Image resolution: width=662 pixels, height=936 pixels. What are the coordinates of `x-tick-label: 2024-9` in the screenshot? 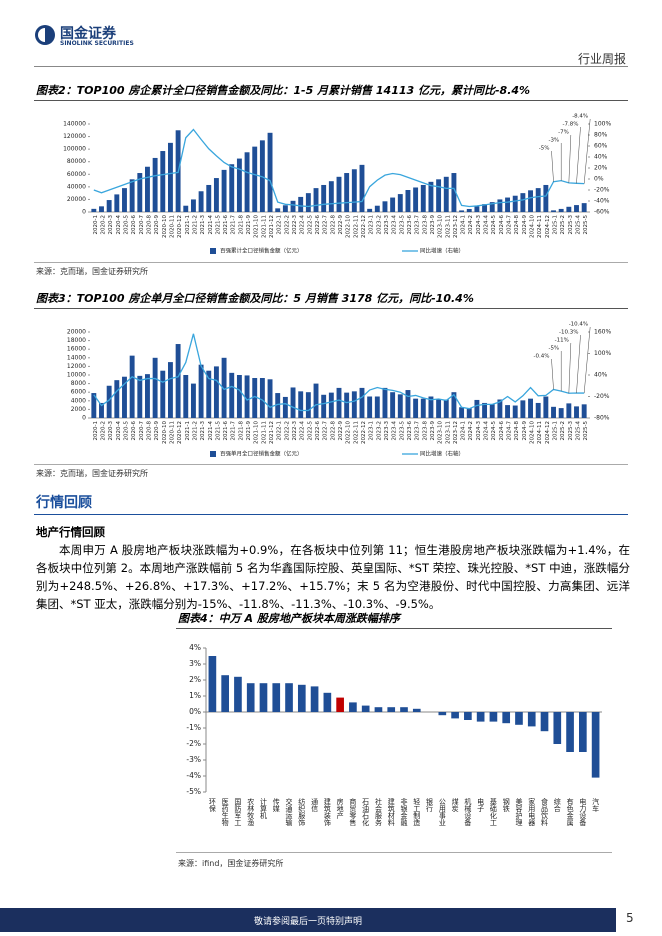 It's located at (525, 431).